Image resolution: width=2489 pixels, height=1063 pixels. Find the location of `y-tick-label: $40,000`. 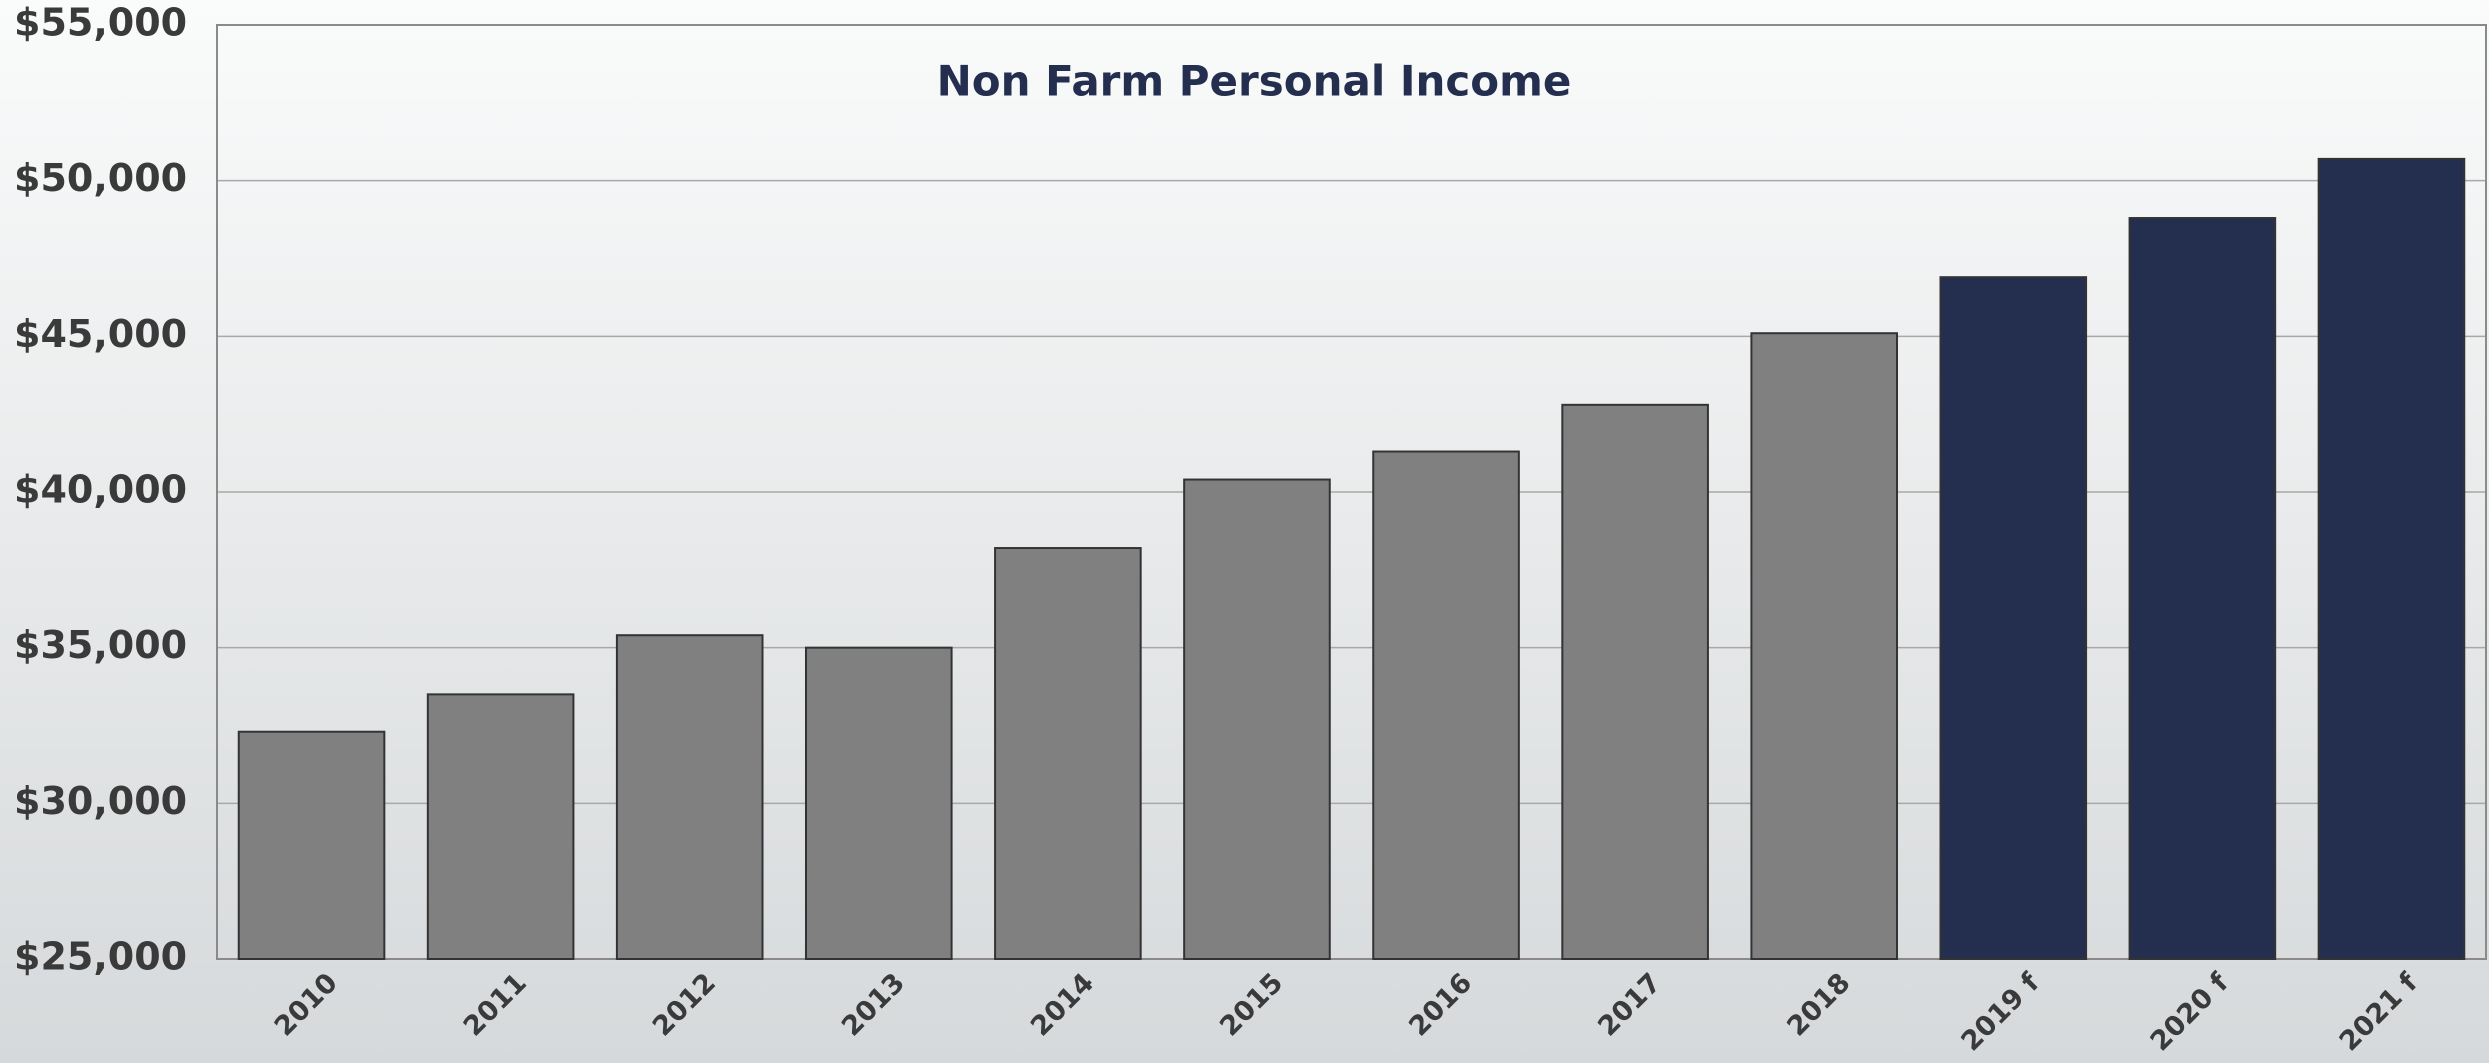

y-tick-label: $40,000 is located at coordinates (100, 490).